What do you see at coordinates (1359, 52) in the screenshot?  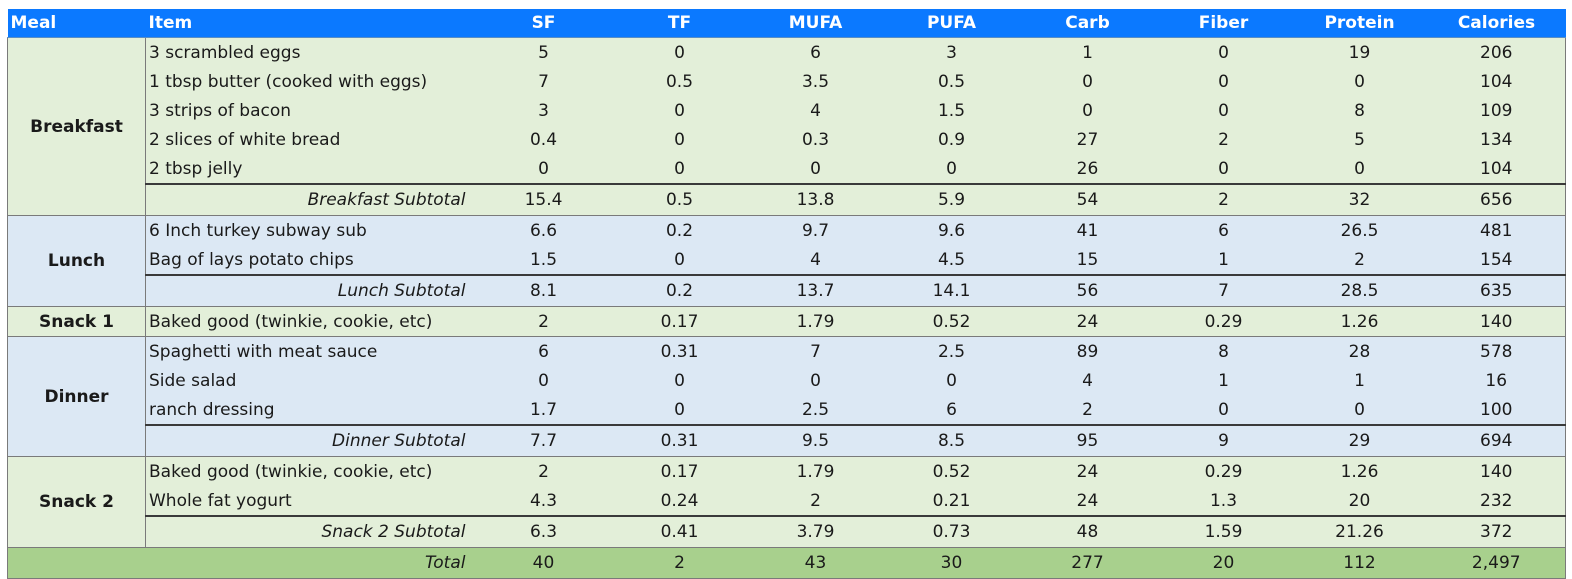 I see `cell-protein: 19` at bounding box center [1359, 52].